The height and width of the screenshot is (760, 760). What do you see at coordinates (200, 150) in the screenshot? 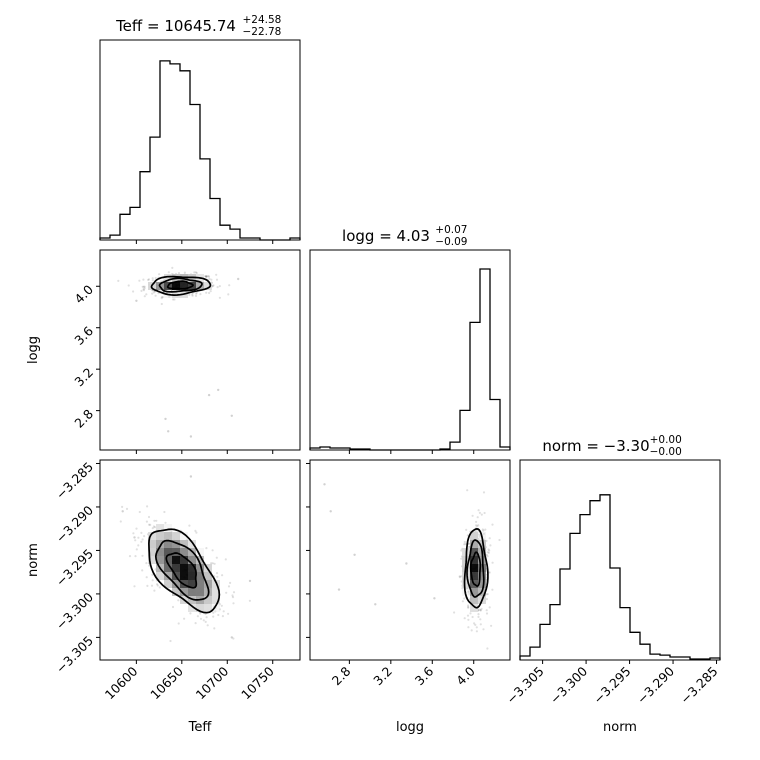
I see `histogram-step-line` at bounding box center [200, 150].